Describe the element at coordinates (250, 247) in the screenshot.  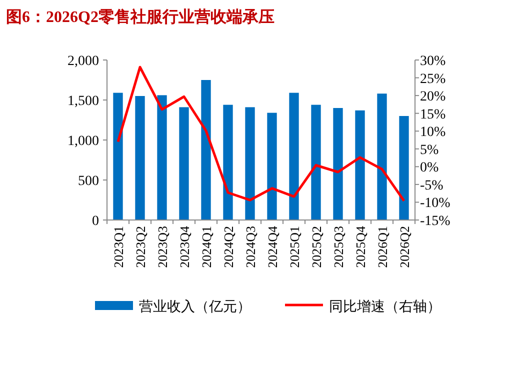
I see `x-tick-label: 2024Q3` at that location.